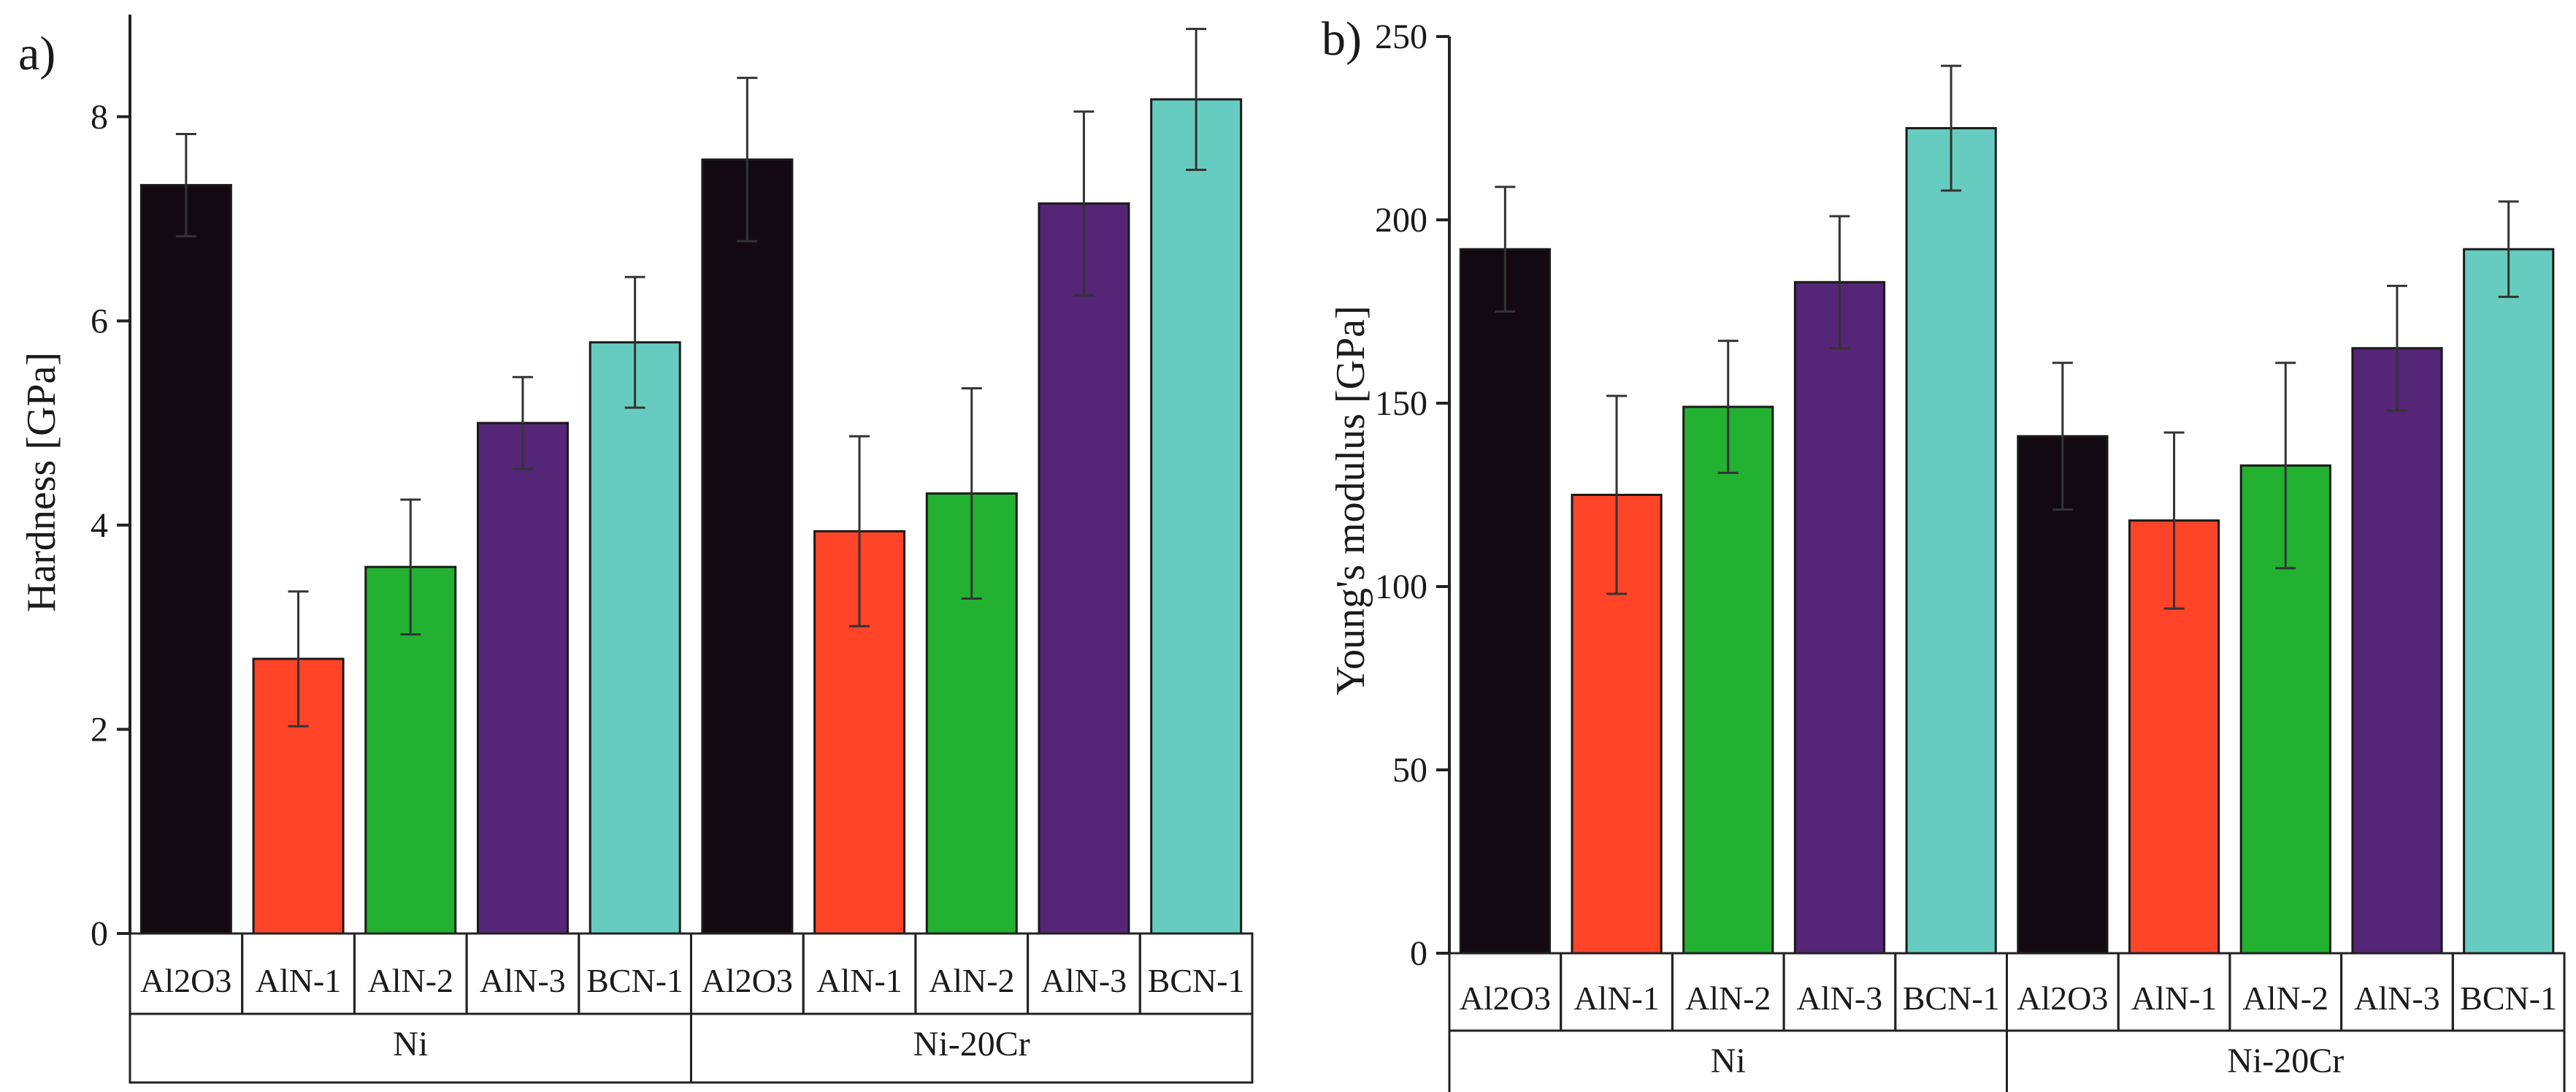  I want to click on panel-label-a: a), so click(36, 53).